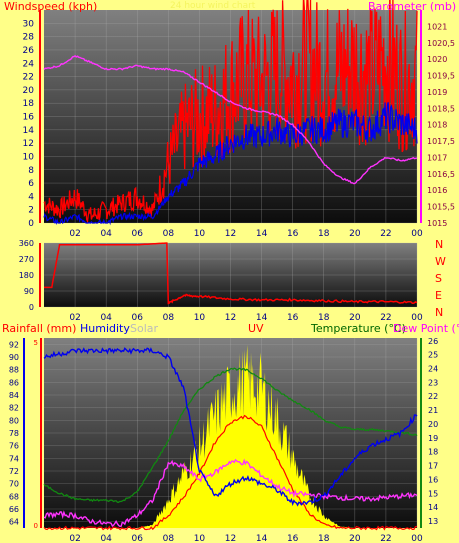 The width and height of the screenshot is (459, 543). Describe the element at coordinates (262, 234) in the screenshot. I see `wind-xtick: 14` at that location.